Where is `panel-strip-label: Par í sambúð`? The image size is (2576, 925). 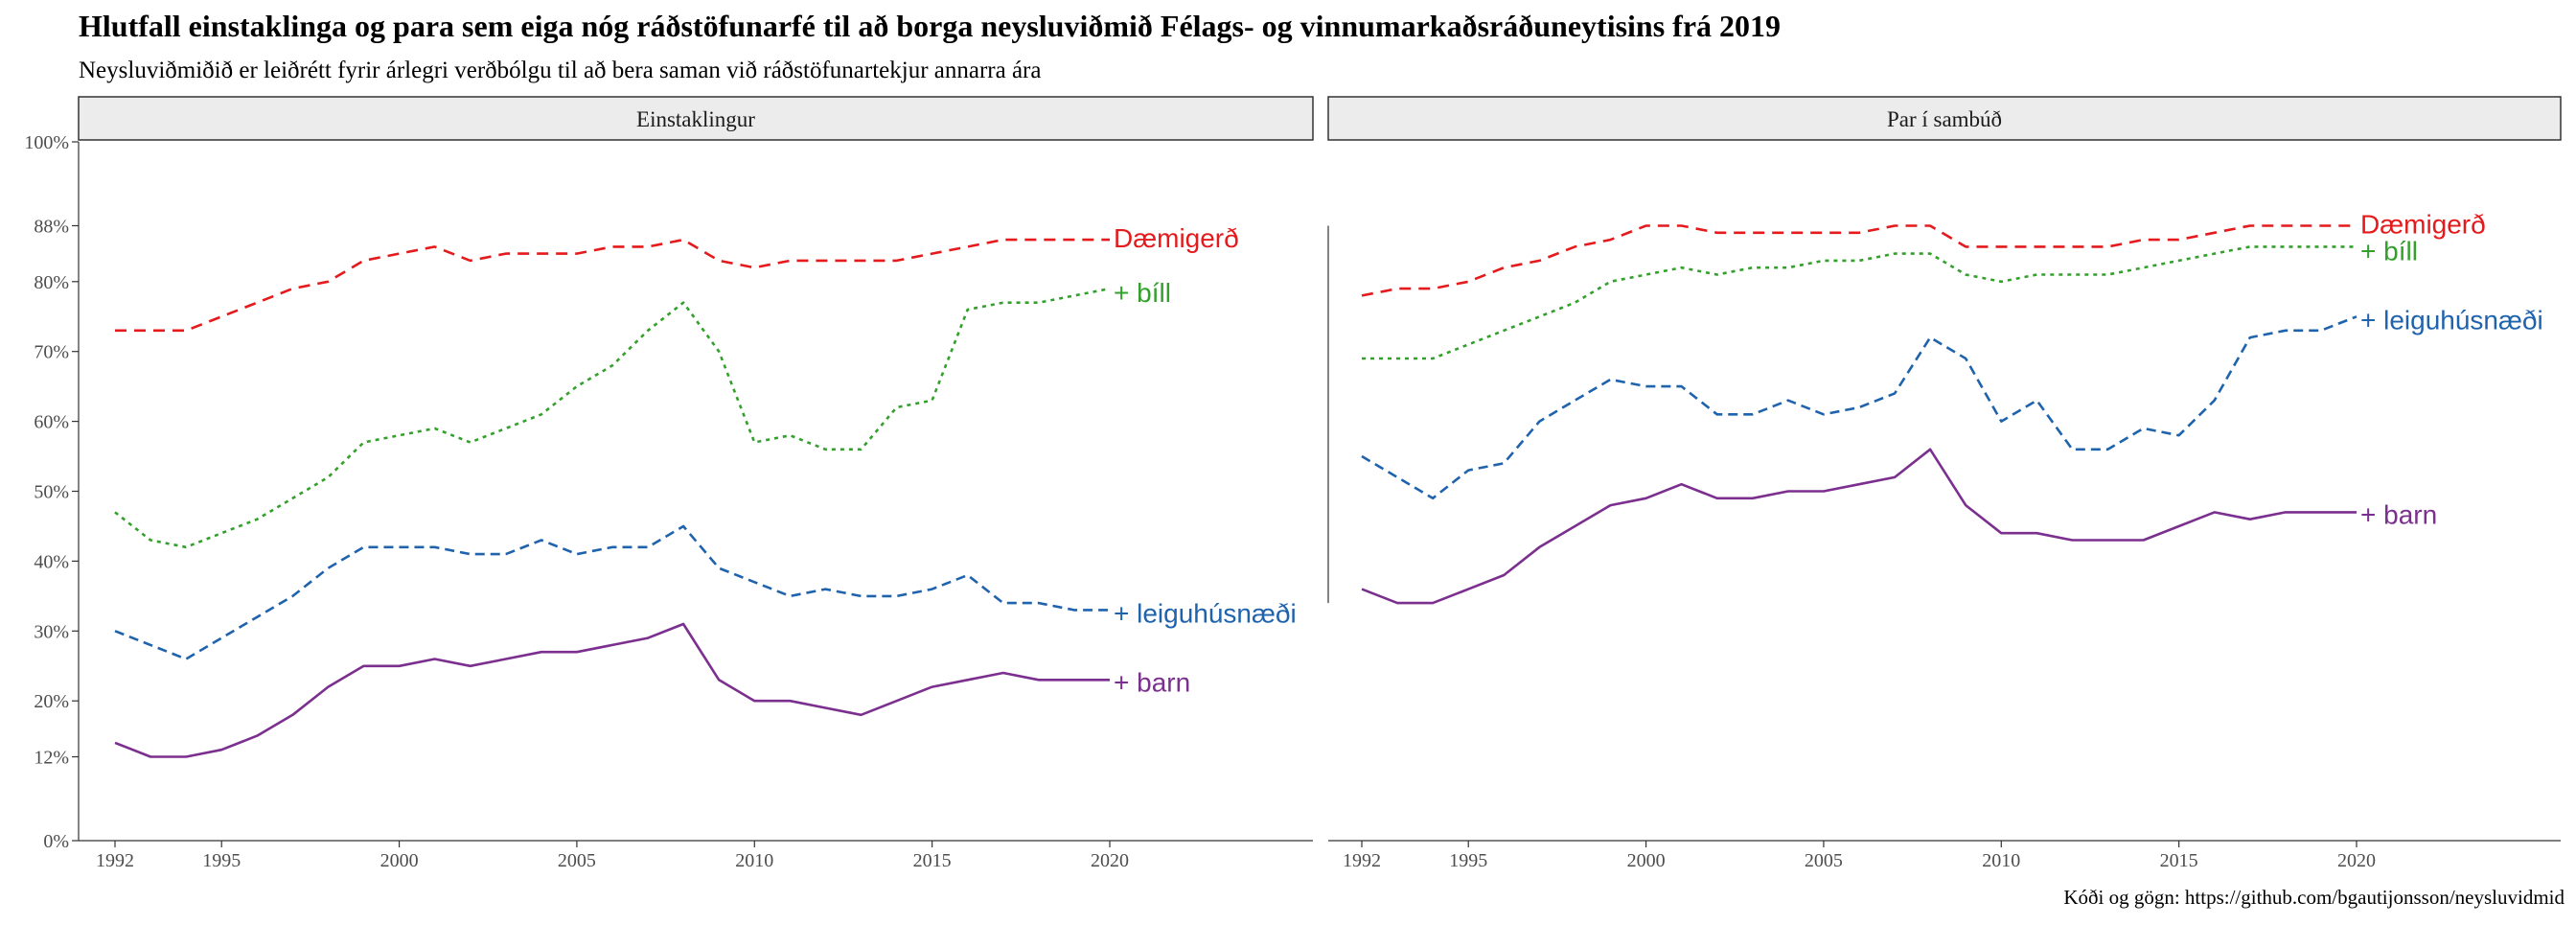 panel-strip-label: Par í sambúð is located at coordinates (1944, 119).